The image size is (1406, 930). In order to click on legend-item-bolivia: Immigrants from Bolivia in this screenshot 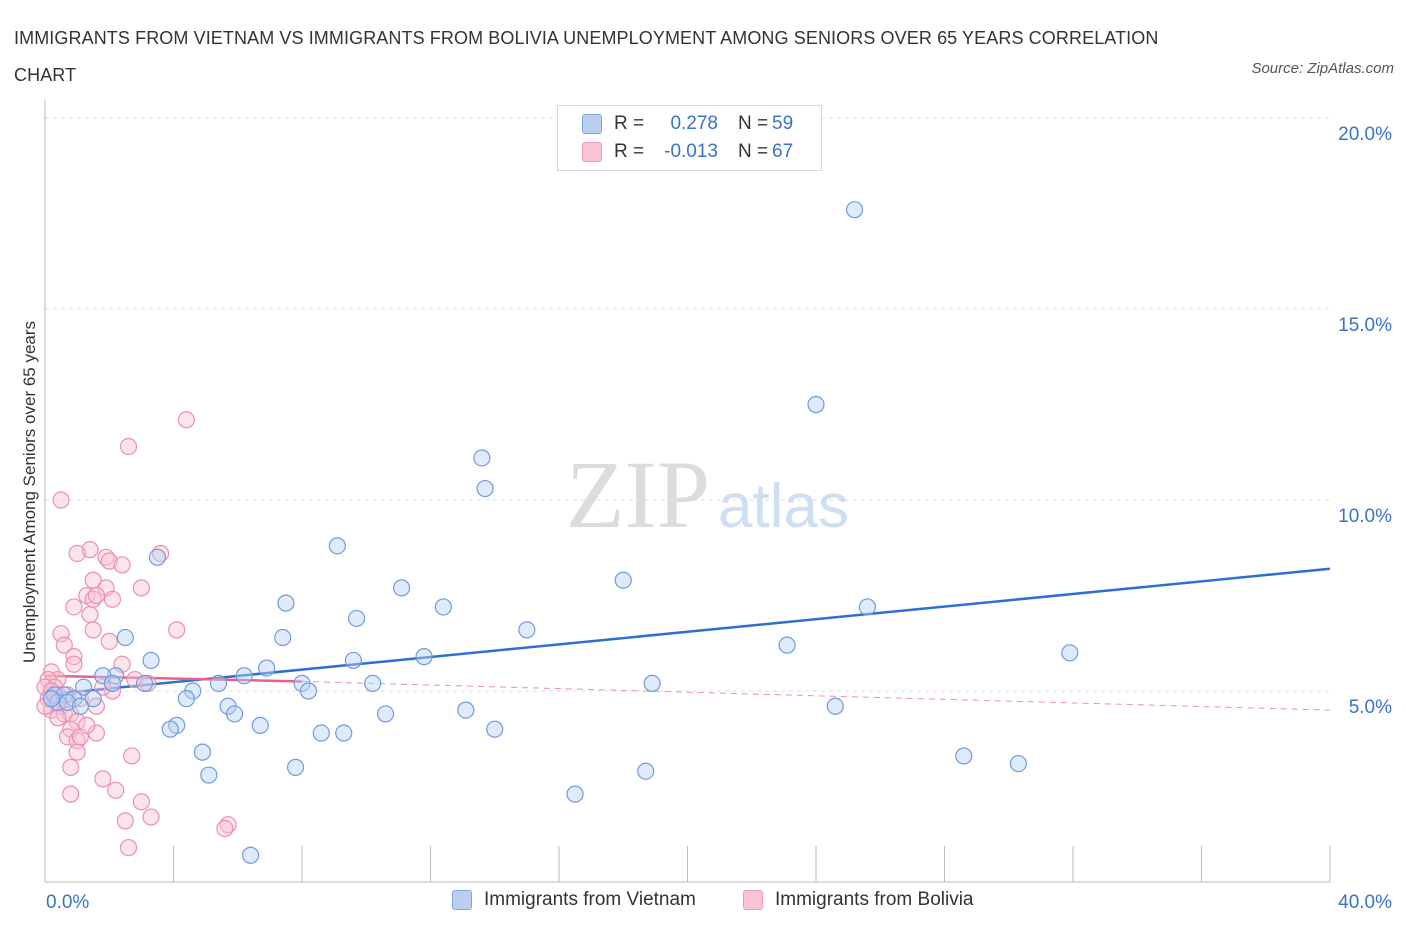, I will do `click(858, 900)`.